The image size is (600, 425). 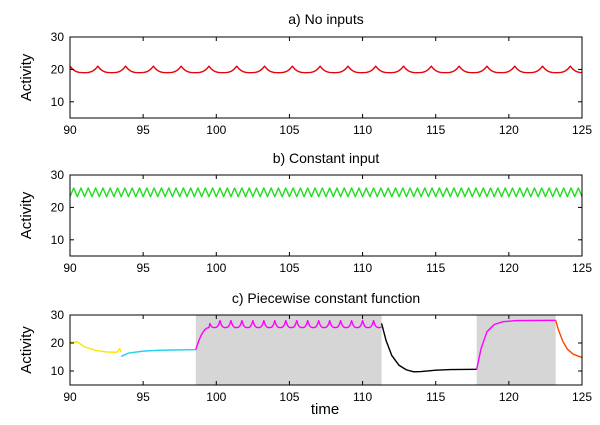 I want to click on plot-frame, so click(x=326, y=350).